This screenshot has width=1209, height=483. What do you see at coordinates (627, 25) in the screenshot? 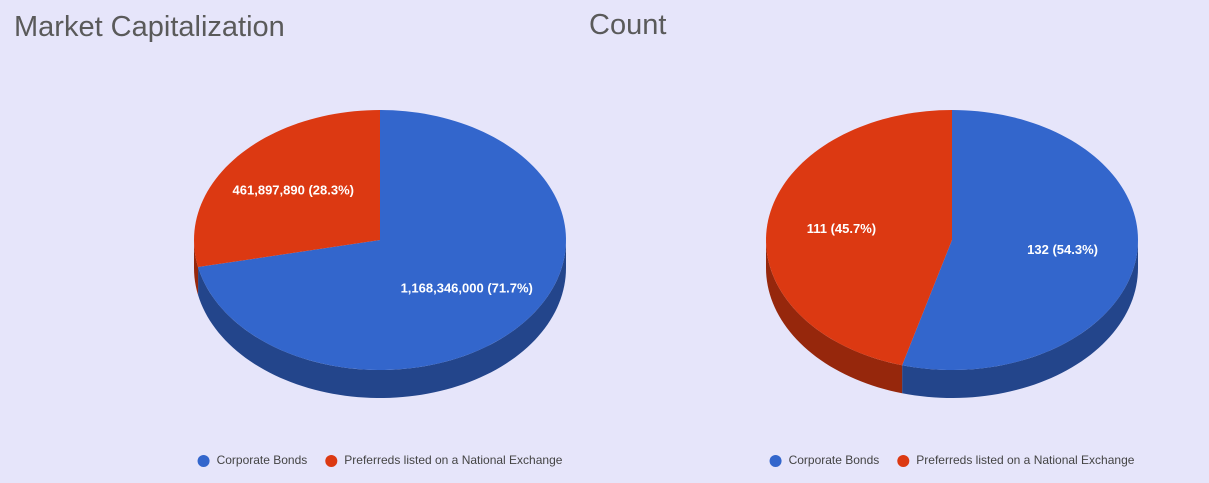
I see `chart-title: Count` at bounding box center [627, 25].